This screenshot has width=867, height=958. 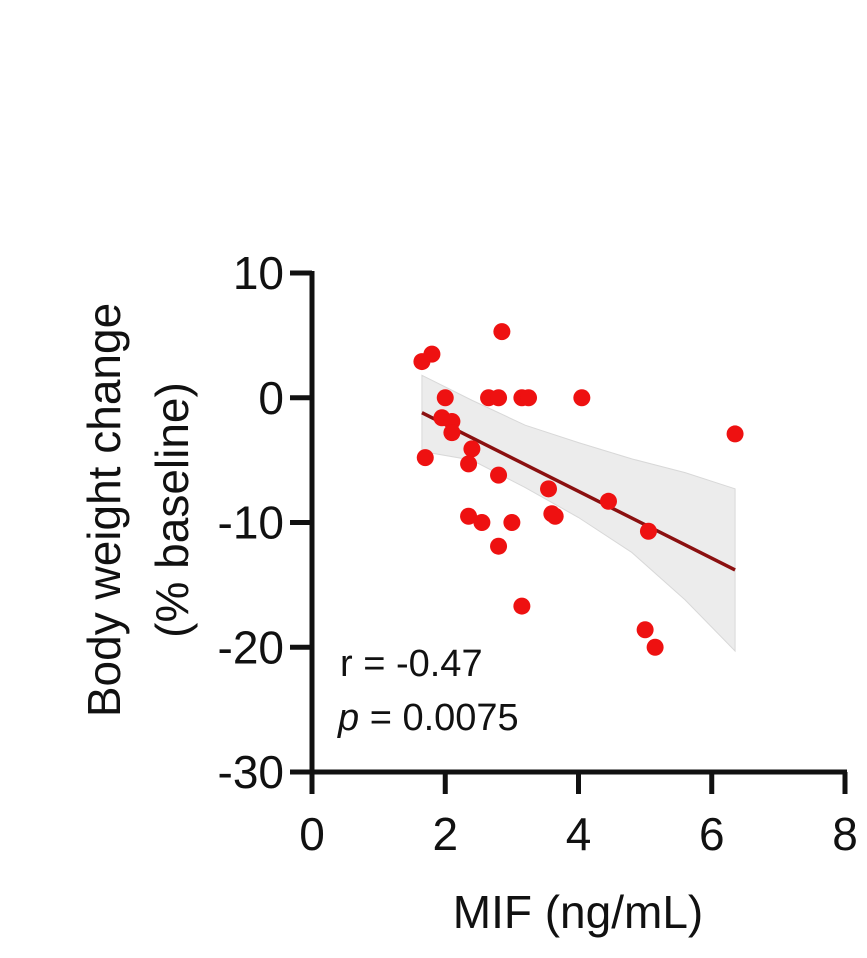 What do you see at coordinates (251, 772) in the screenshot?
I see `y-tick-label--30: -30` at bounding box center [251, 772].